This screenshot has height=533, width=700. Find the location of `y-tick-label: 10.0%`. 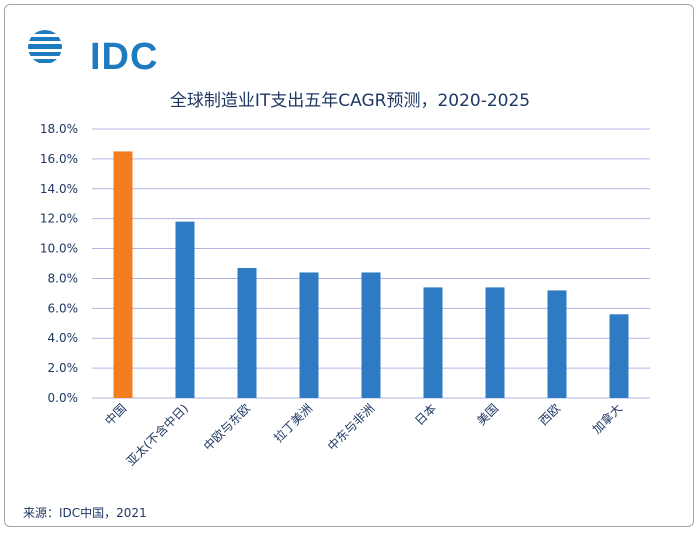

y-tick-label: 10.0% is located at coordinates (59, 249).